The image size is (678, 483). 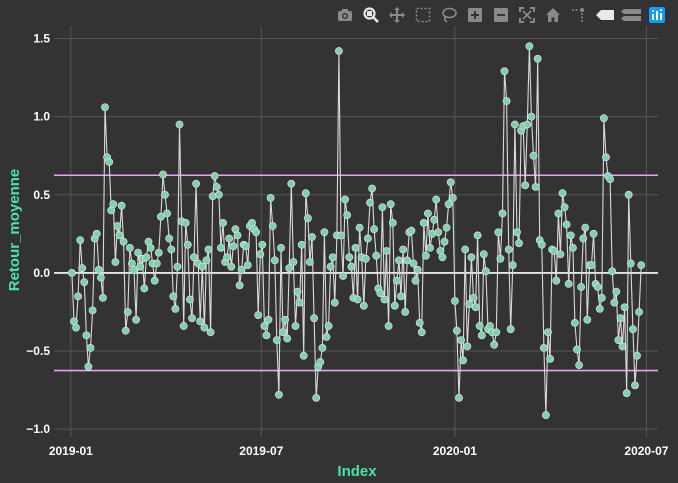 What do you see at coordinates (605, 15) in the screenshot?
I see `hover-closest-icon` at bounding box center [605, 15].